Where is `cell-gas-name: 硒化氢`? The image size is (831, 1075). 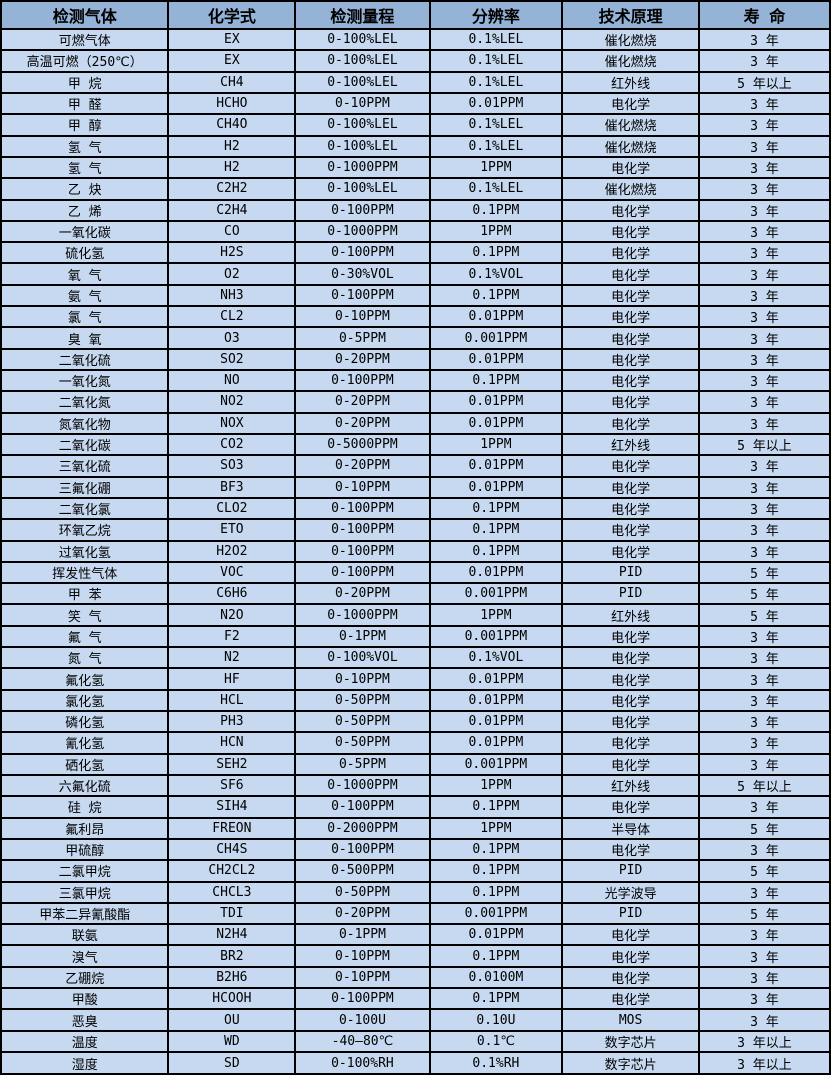 cell-gas-name: 硒化氢 is located at coordinates (85, 764).